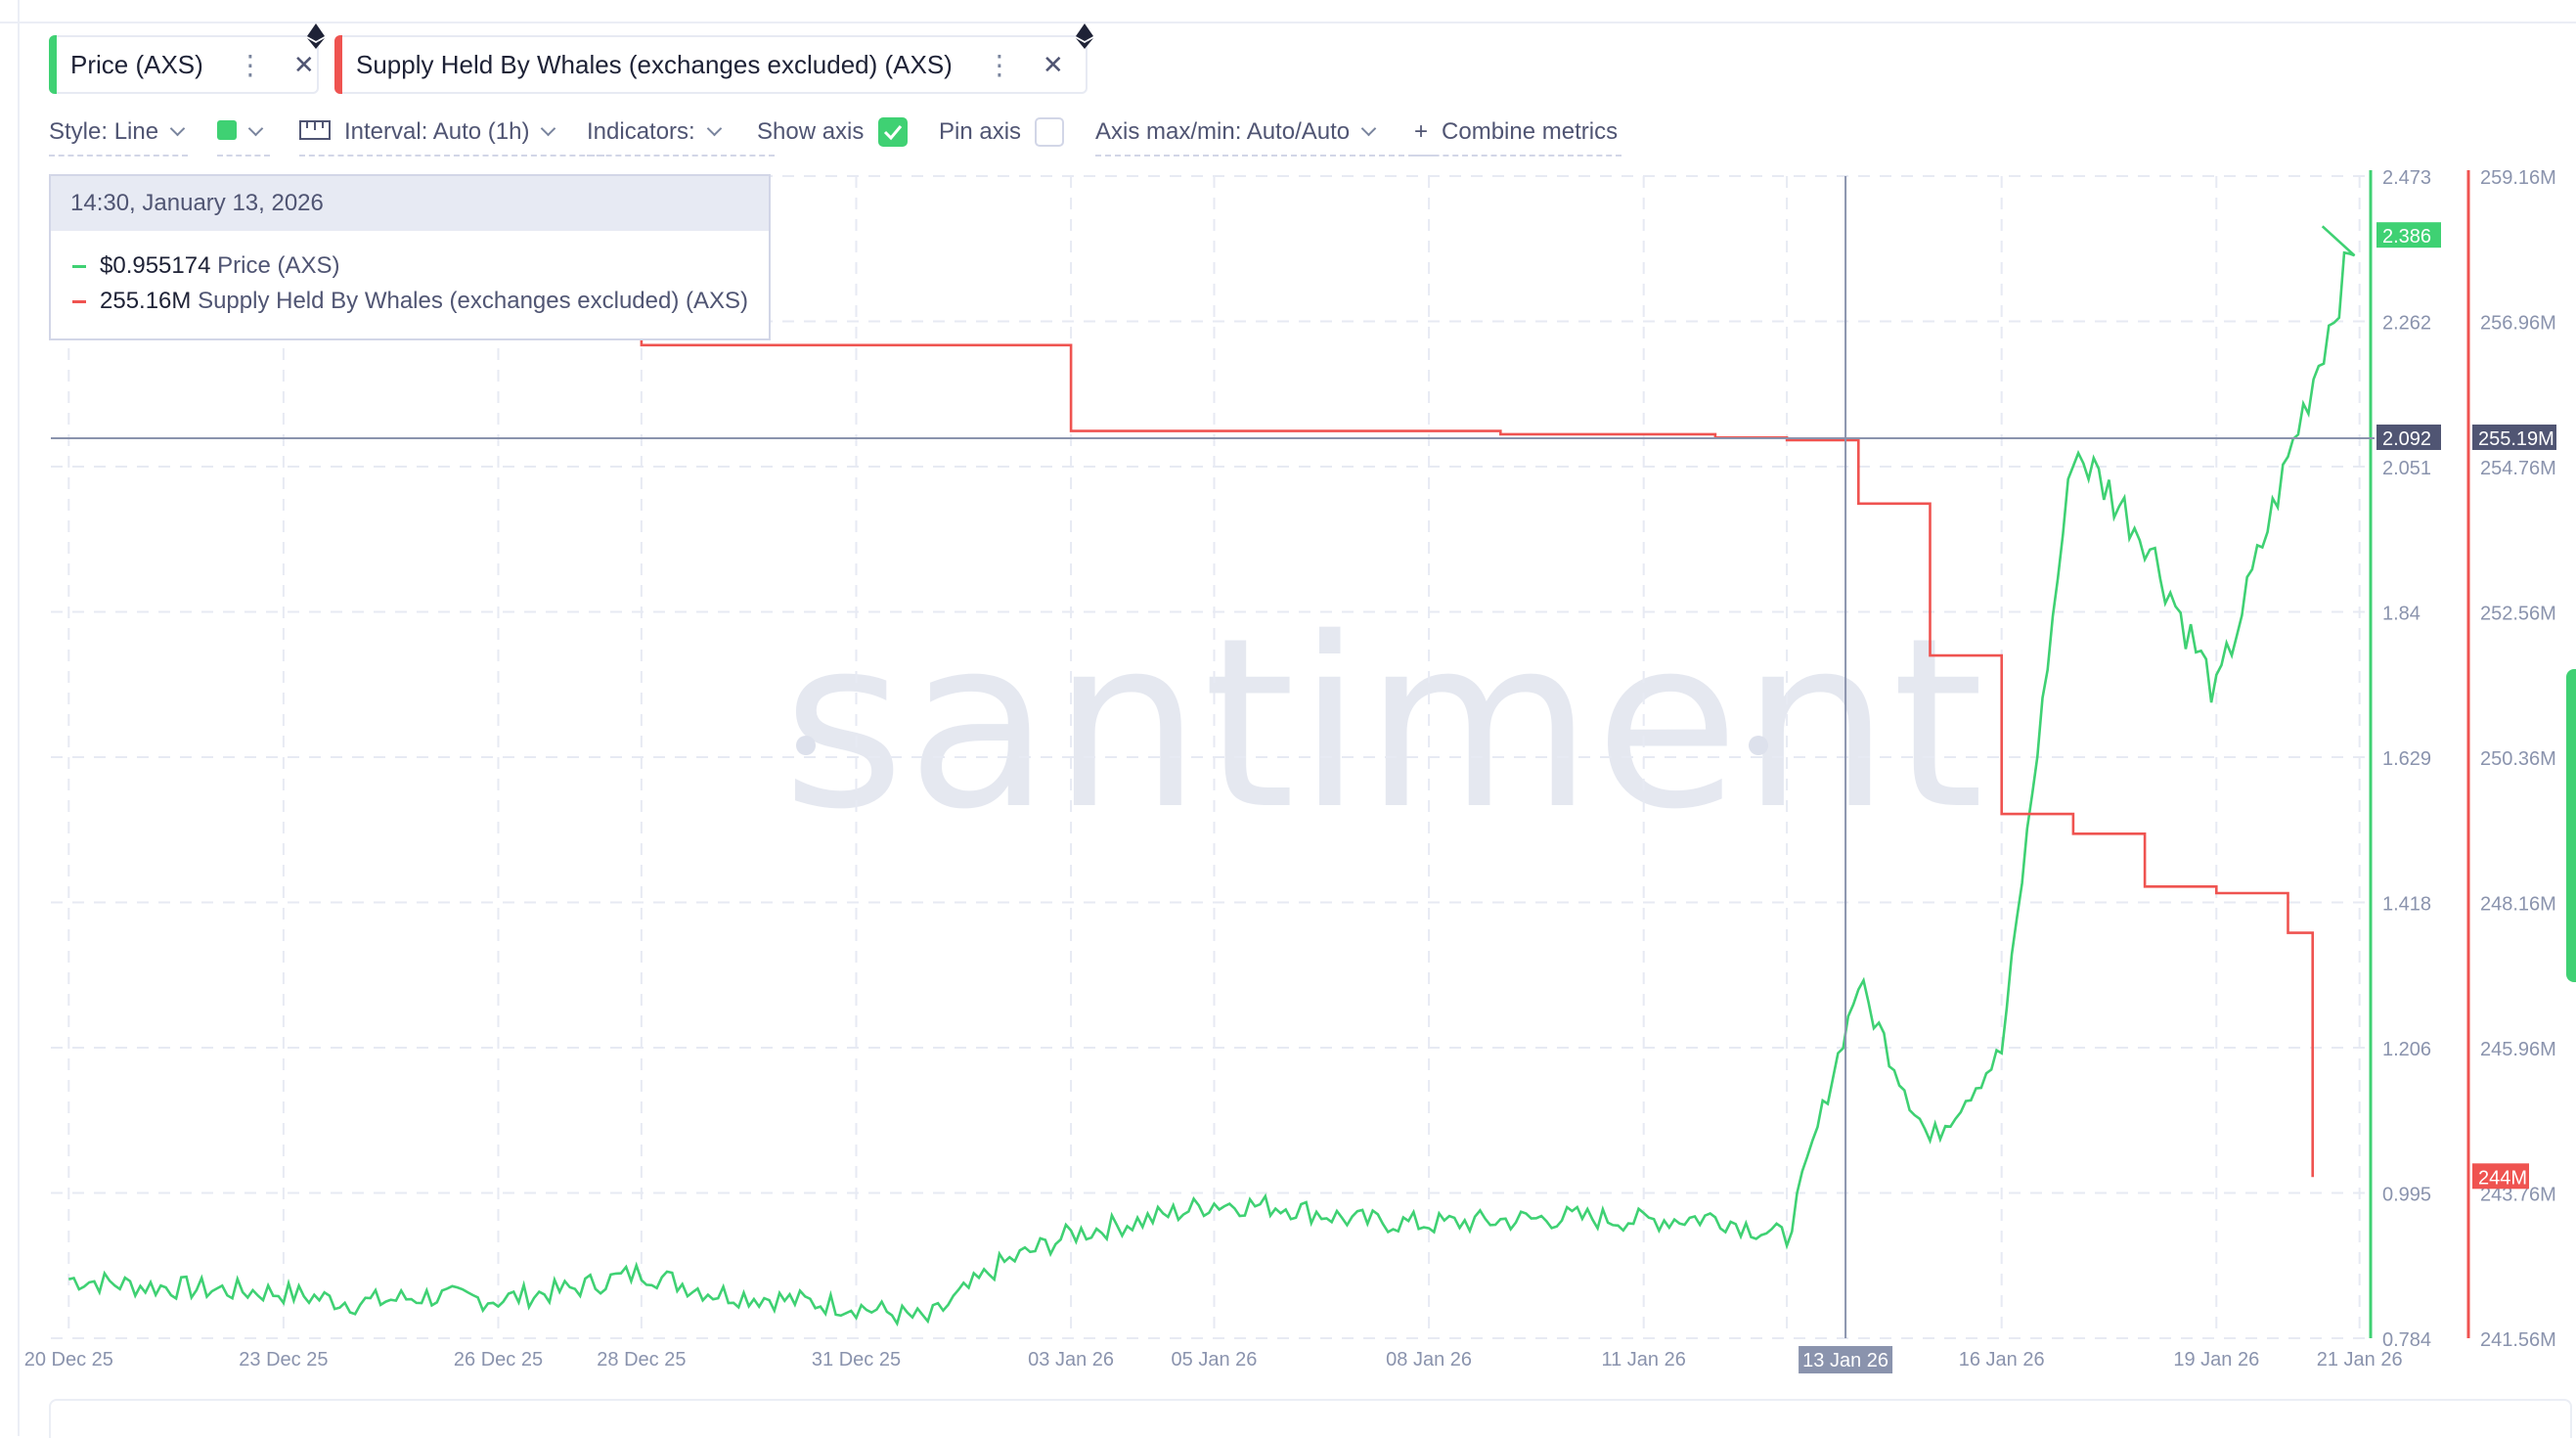  I want to click on price-axis-tick: 1.84, so click(2402, 614).